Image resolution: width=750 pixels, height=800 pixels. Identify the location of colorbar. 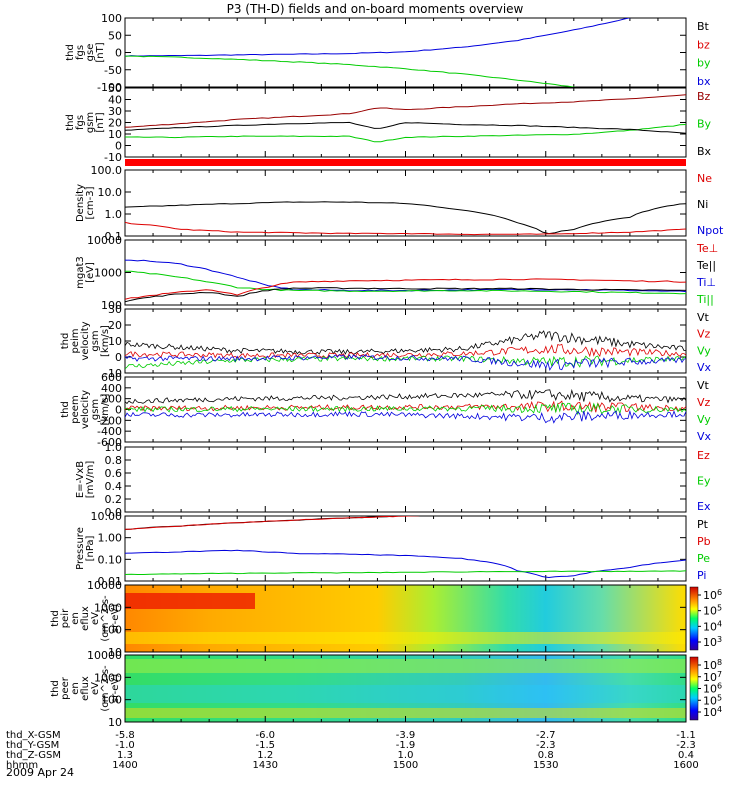
(694, 618).